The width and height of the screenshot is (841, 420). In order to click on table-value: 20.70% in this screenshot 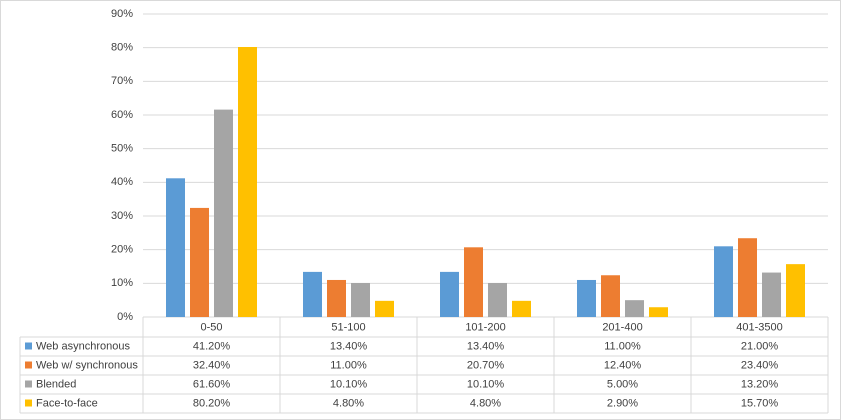, I will do `click(486, 365)`.